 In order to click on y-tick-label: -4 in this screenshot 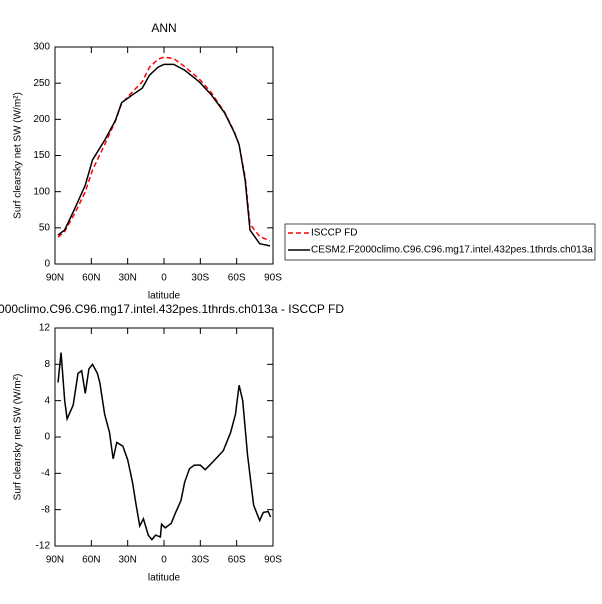, I will do `click(45, 473)`.